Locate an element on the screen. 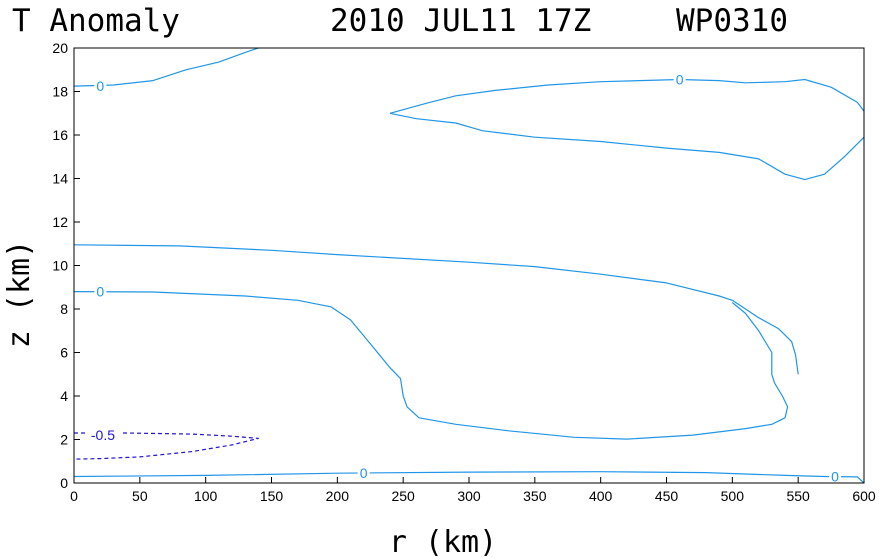 This screenshot has width=879, height=558. y-tick-label: 0 is located at coordinates (64, 483).